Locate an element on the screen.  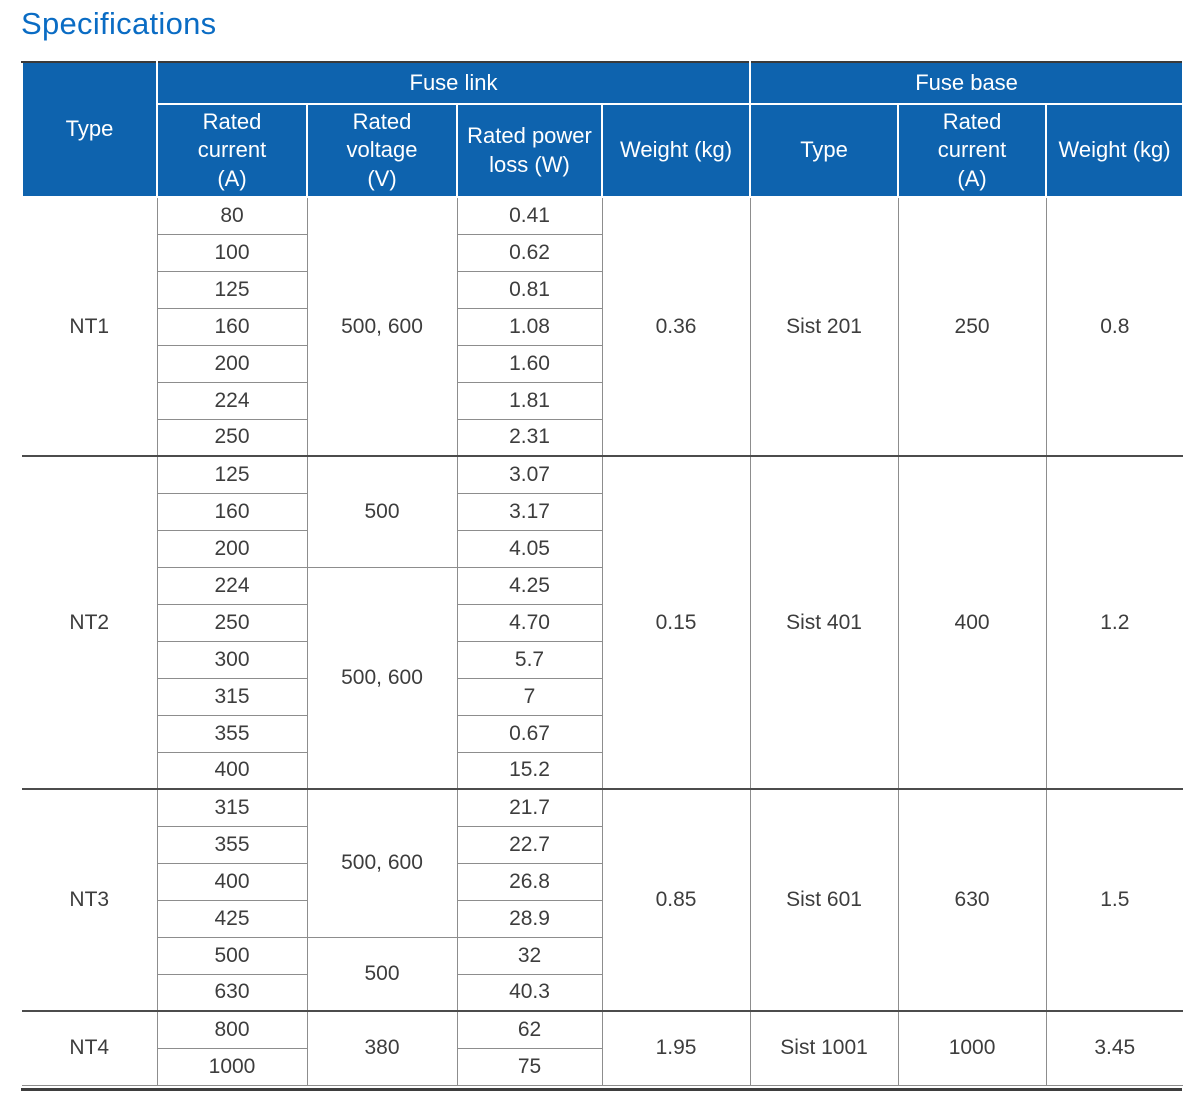
weight-column-header: Weight (kg) is located at coordinates (676, 150).